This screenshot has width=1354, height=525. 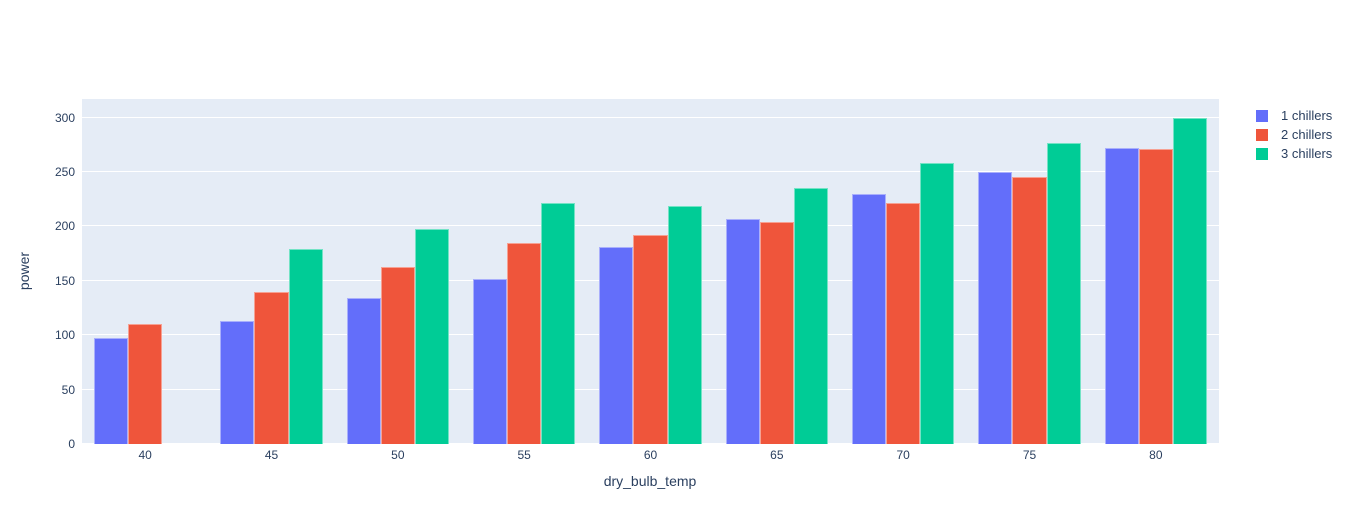 What do you see at coordinates (398, 455) in the screenshot?
I see `x-tick-label: 50` at bounding box center [398, 455].